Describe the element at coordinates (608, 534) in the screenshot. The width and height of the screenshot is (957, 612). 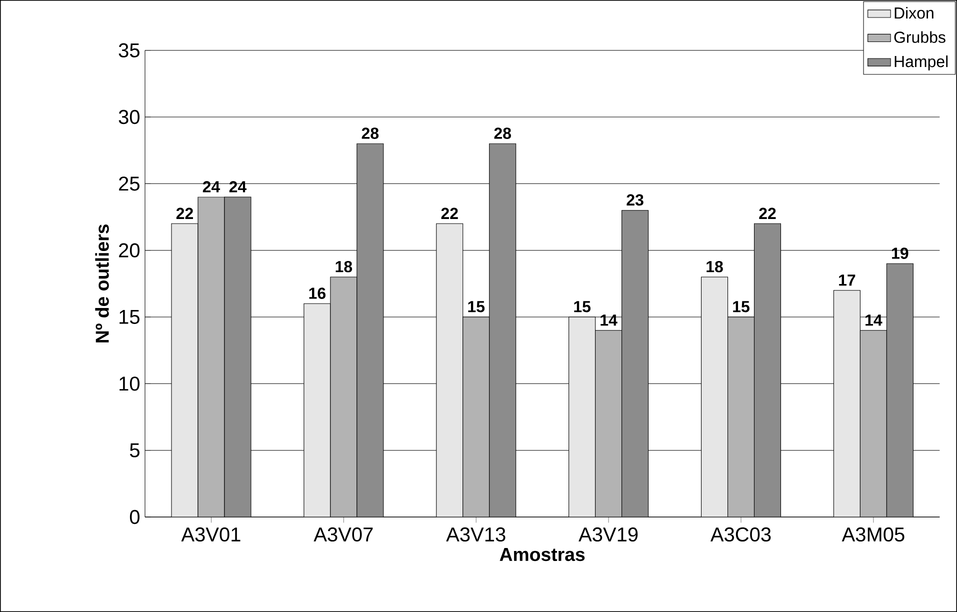
I see `x-tick-label: A3V19` at that location.